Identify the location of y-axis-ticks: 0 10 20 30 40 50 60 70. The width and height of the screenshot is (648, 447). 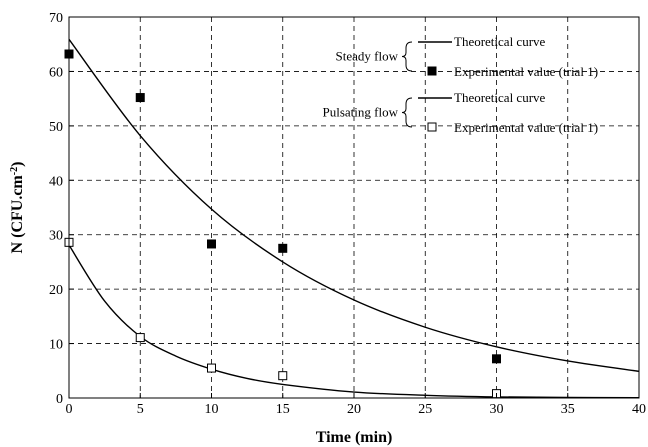
(61, 209).